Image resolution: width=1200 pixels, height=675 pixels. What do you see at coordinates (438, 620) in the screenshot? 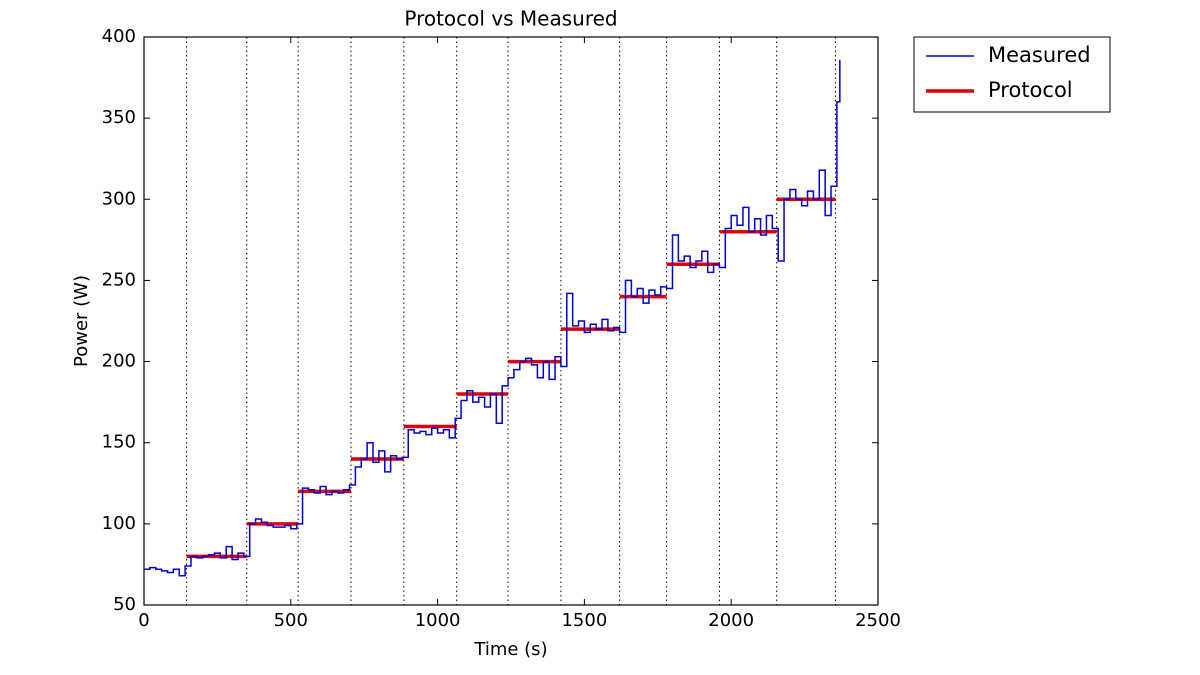
I see `x-tick-label: 1000` at bounding box center [438, 620].